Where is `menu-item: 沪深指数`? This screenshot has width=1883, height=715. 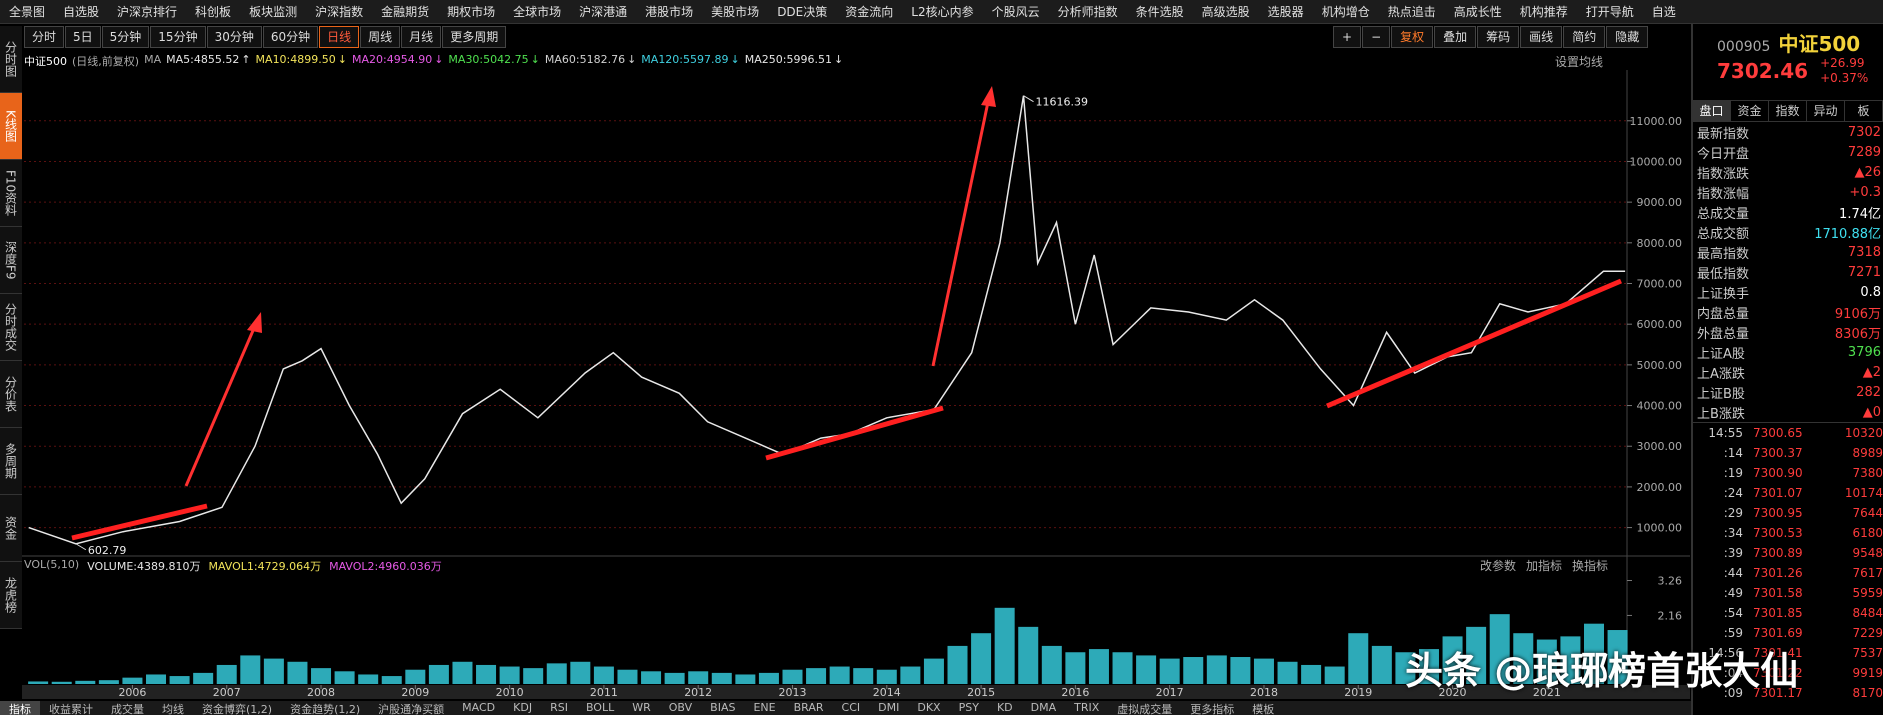 menu-item: 沪深指数 is located at coordinates (339, 12).